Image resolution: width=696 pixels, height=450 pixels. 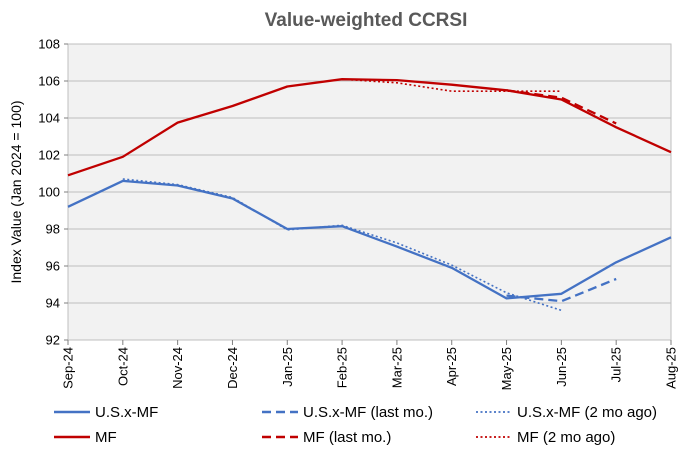 I want to click on y-tick-label: 102, so click(x=49, y=155).